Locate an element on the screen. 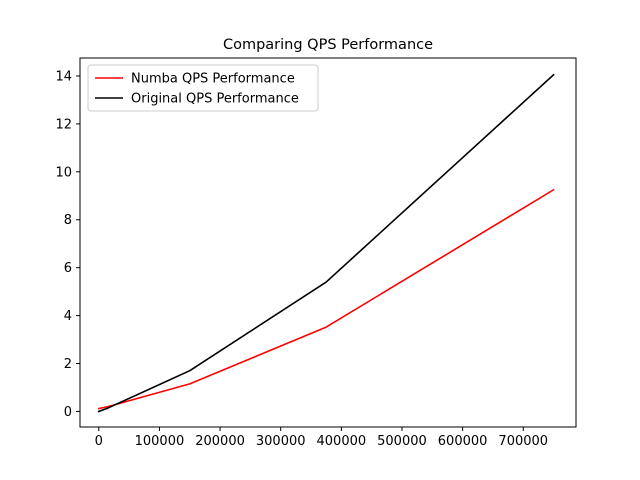  y-axis: 0 2 4 6 8 10 12 14 is located at coordinates (67, 244).